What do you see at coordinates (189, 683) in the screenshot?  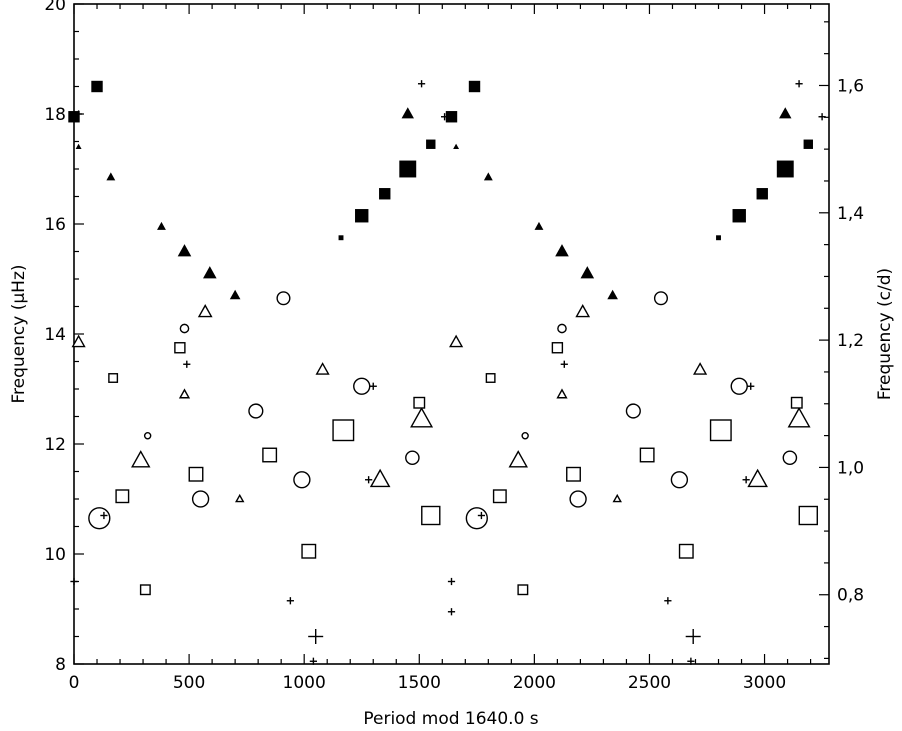 I see `x-tick-label: 500` at bounding box center [189, 683].